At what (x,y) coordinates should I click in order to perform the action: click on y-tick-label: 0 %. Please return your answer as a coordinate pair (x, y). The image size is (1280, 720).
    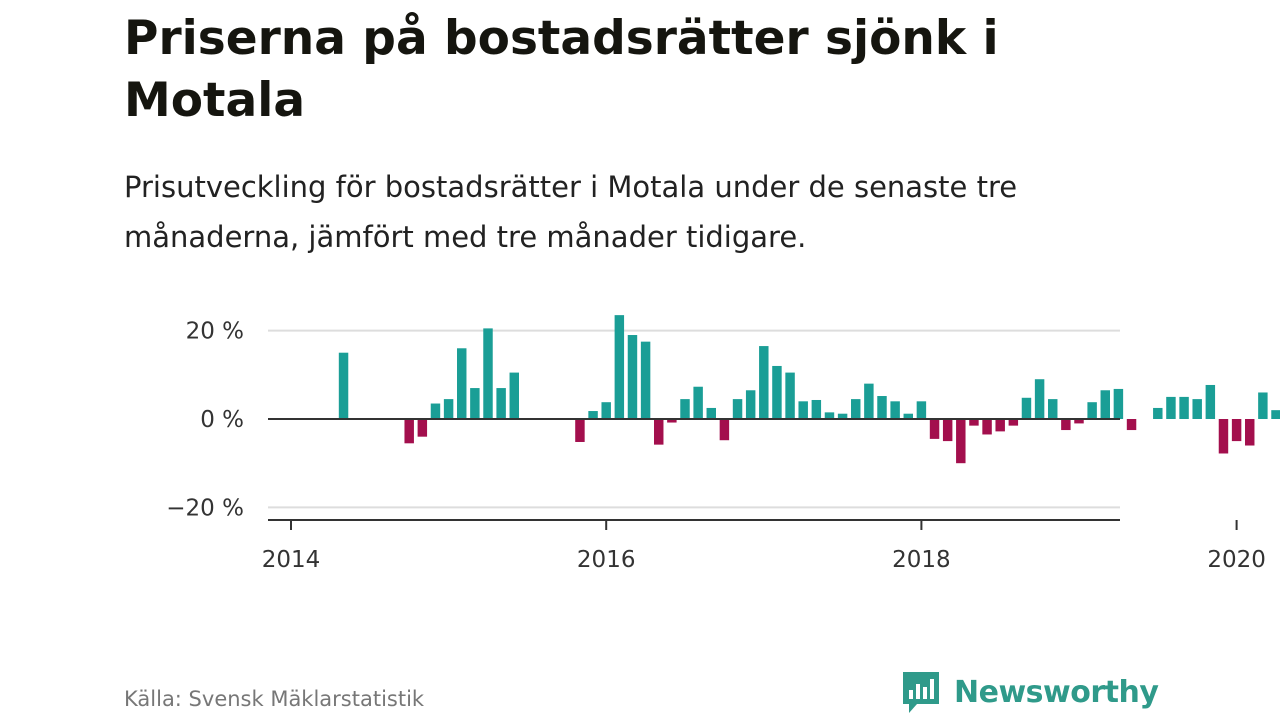
    Looking at the image, I should click on (222, 420).